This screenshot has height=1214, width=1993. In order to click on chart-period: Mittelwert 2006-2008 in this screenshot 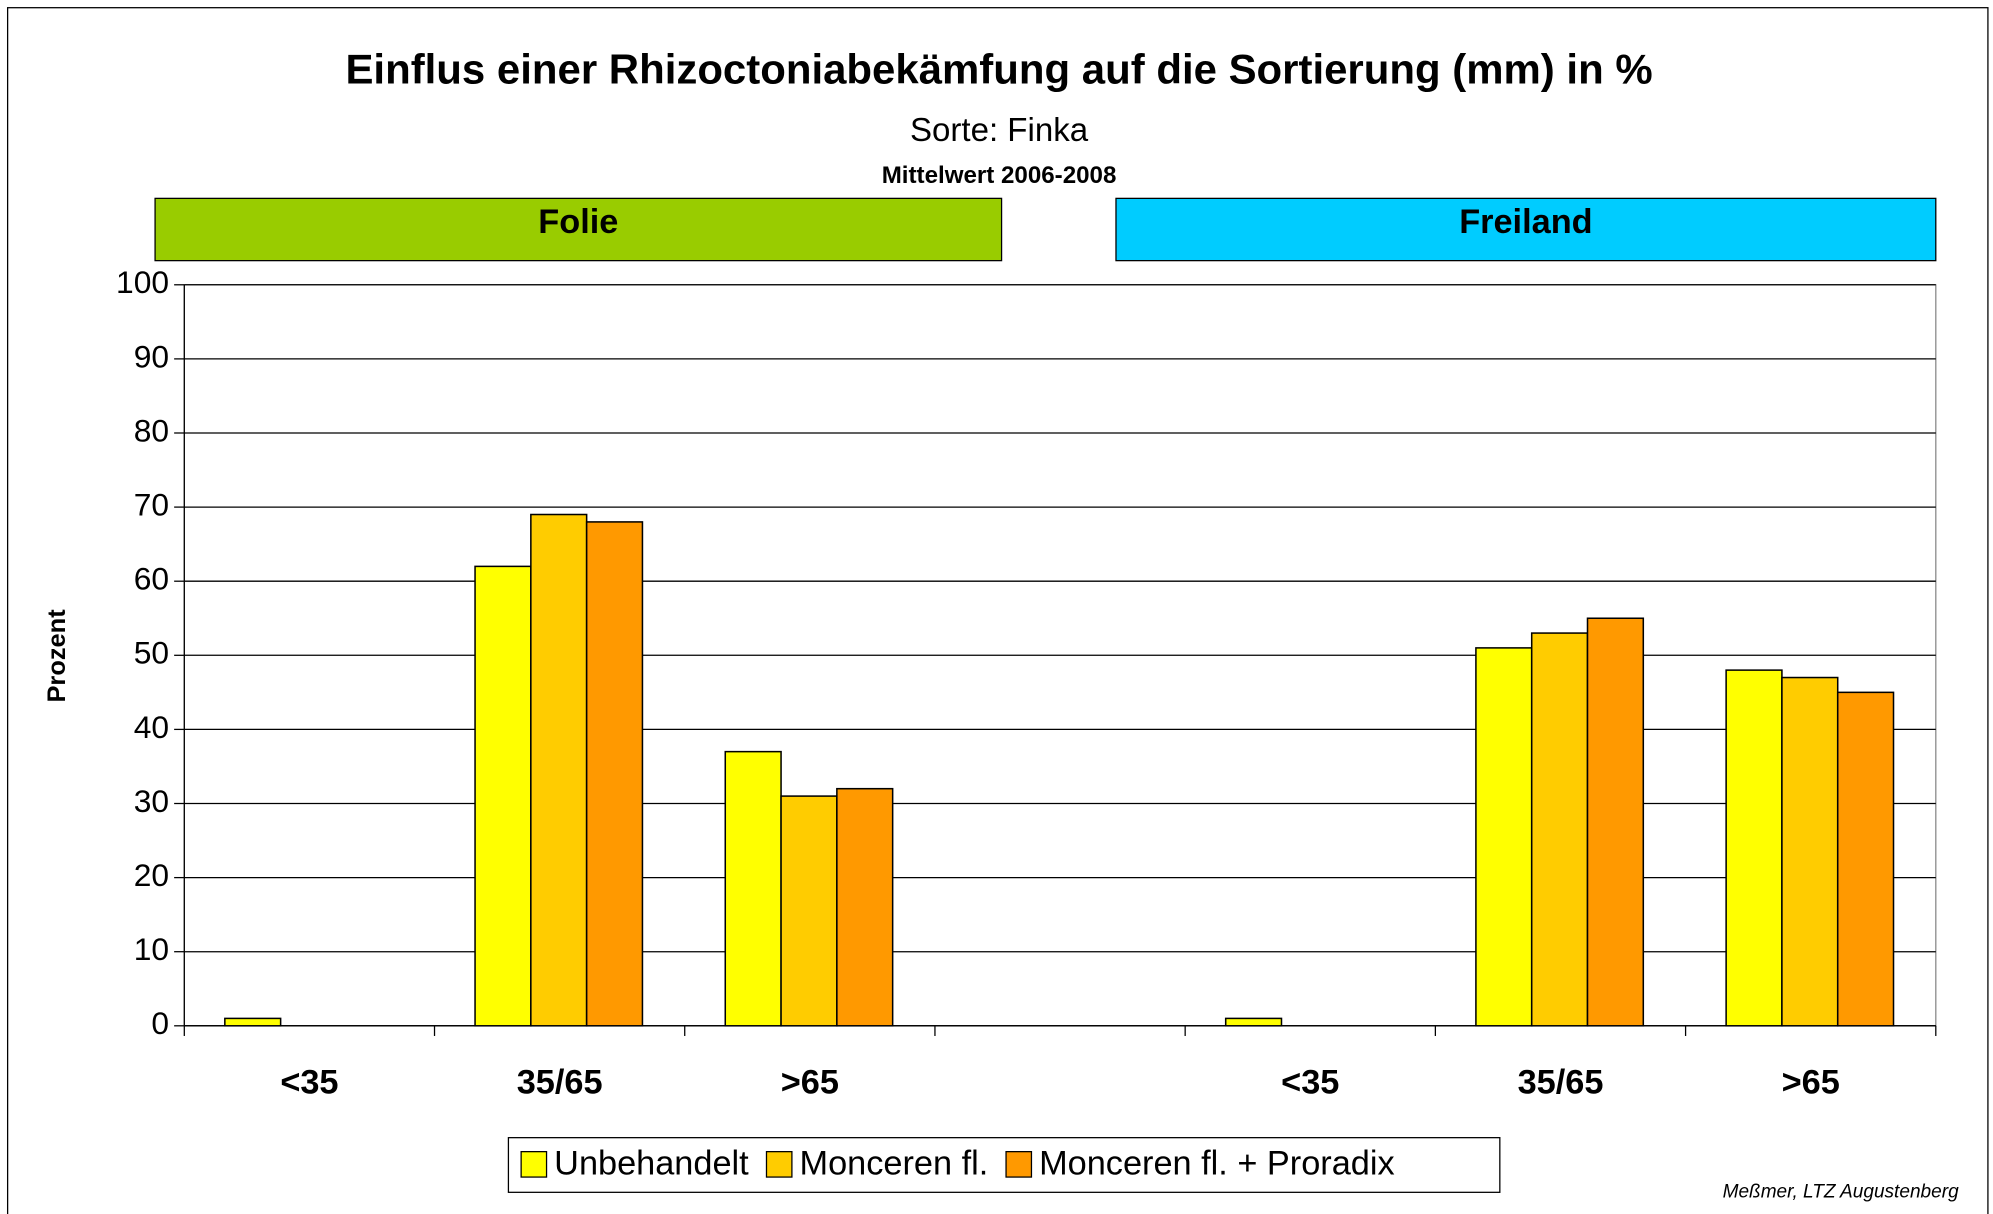, I will do `click(999, 175)`.